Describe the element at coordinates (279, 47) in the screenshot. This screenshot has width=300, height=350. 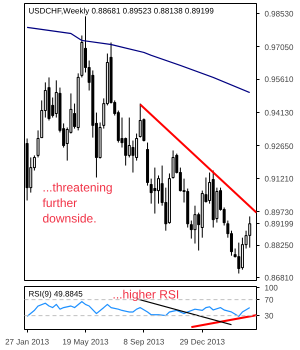
I see `y-tick-label: 0.97050` at that location.